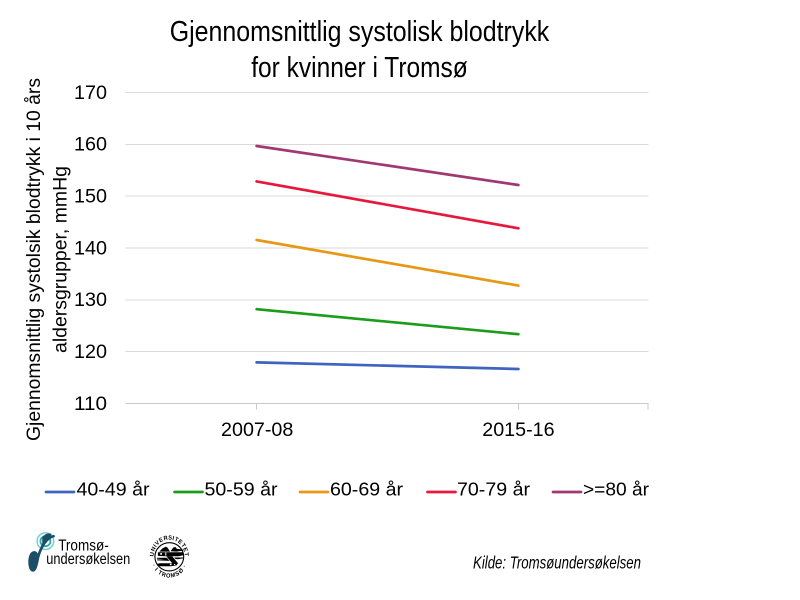 This screenshot has width=800, height=600. Describe the element at coordinates (90, 404) in the screenshot. I see `svg-text: 110` at that location.